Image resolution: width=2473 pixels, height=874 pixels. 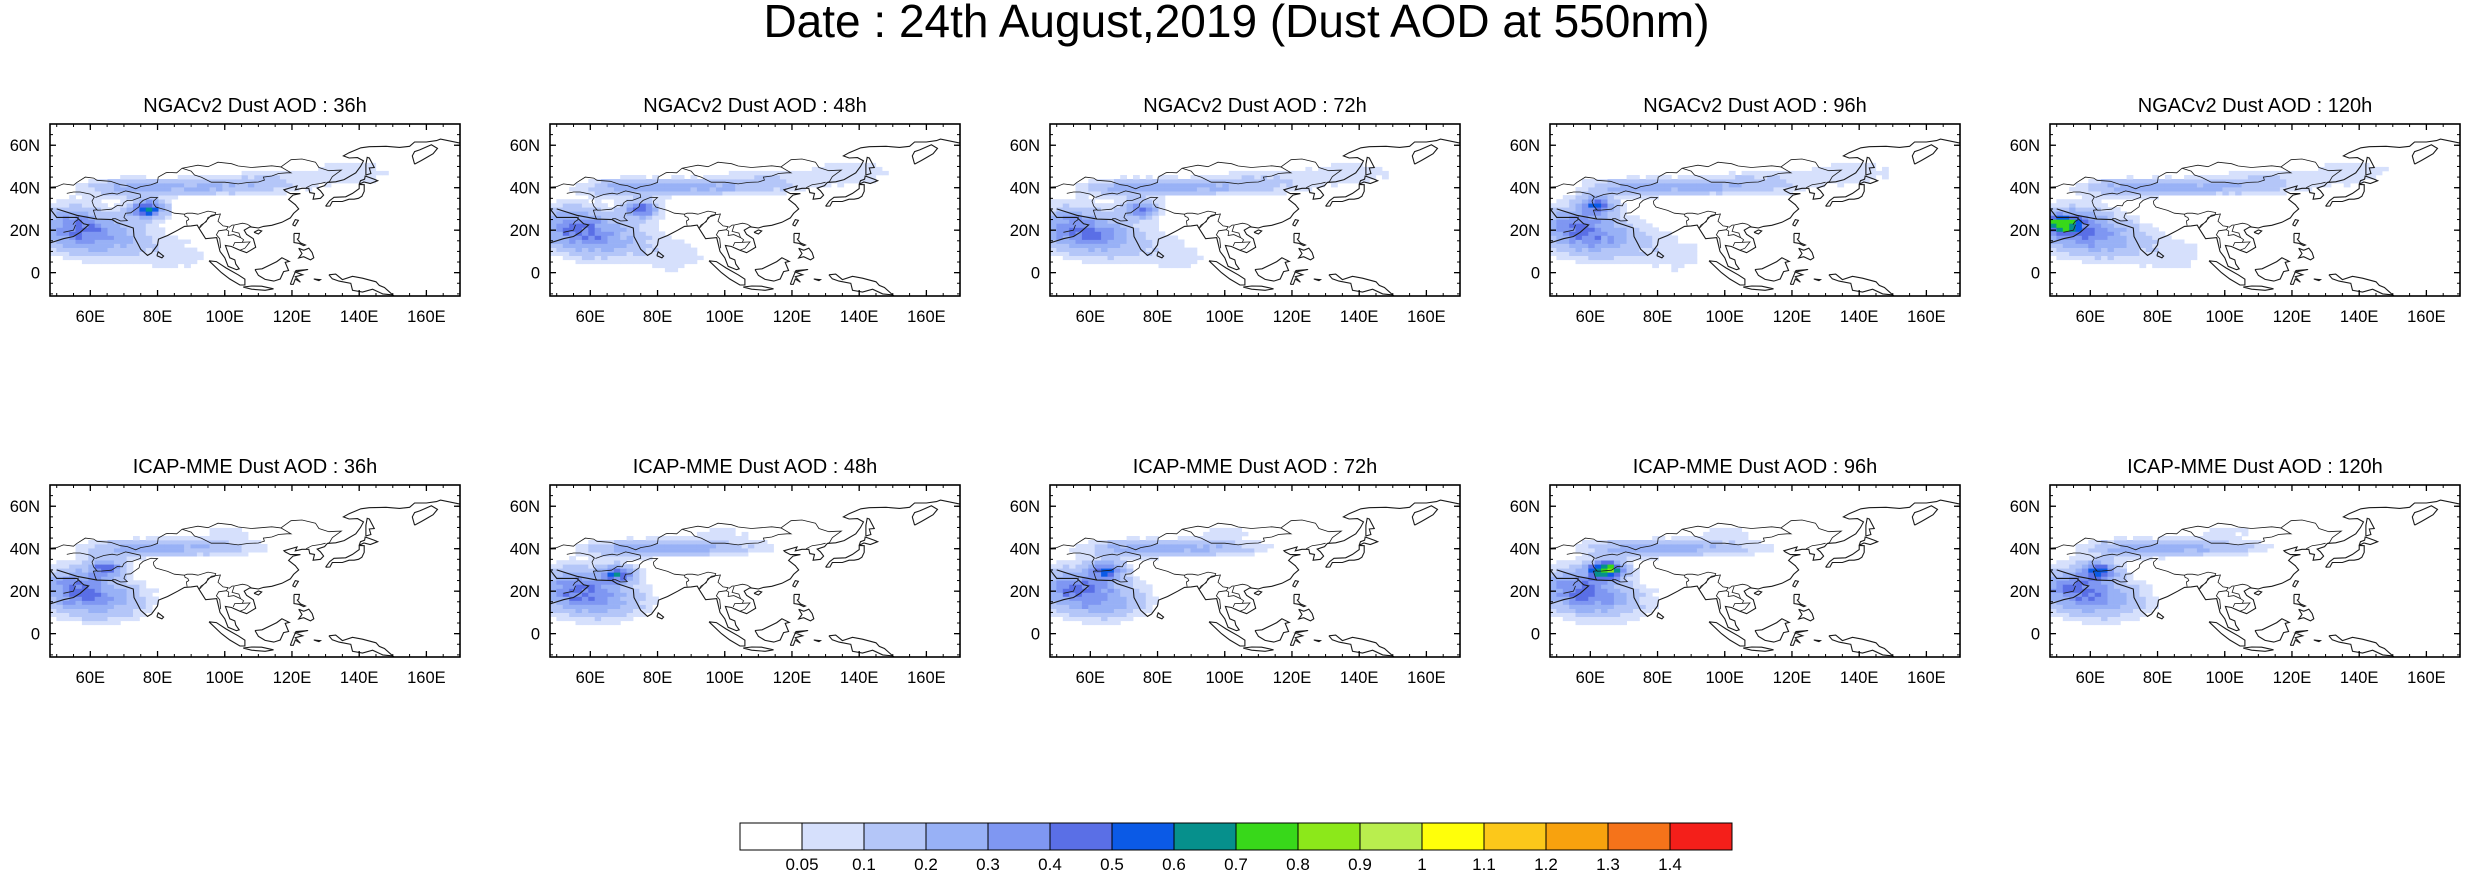 What do you see at coordinates (525, 146) in the screenshot?
I see `y-tick-label: 60N` at bounding box center [525, 146].